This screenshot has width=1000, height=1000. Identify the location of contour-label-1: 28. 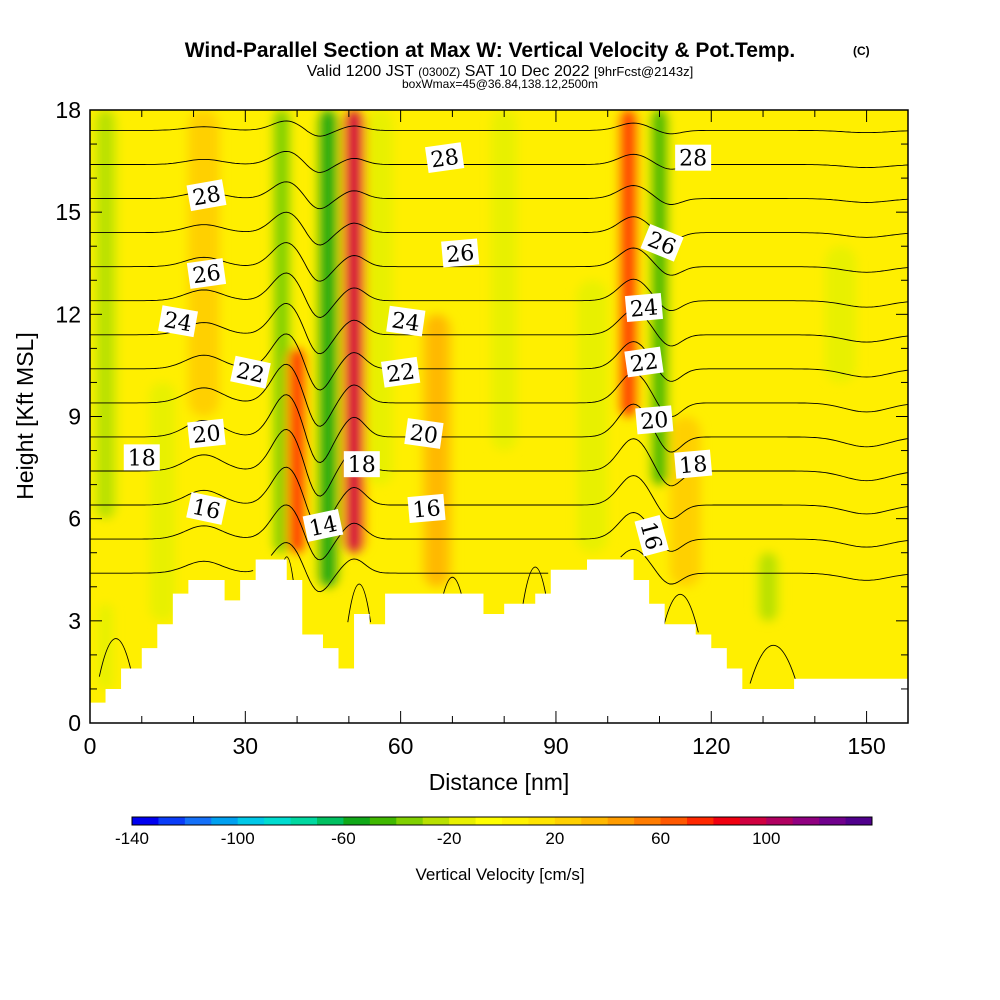
(445, 158).